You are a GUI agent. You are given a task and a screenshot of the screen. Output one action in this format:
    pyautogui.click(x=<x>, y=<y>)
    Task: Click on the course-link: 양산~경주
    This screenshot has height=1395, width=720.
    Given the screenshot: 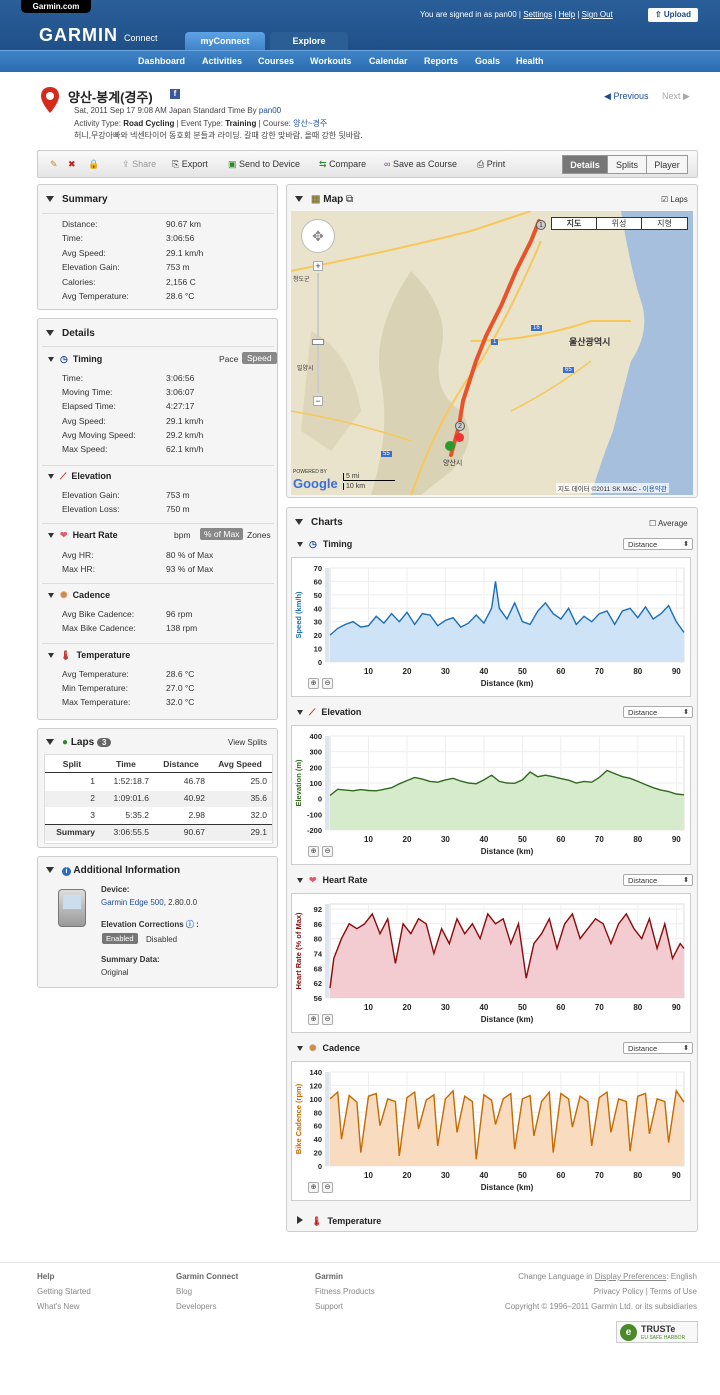 What is the action you would take?
    pyautogui.click(x=310, y=123)
    